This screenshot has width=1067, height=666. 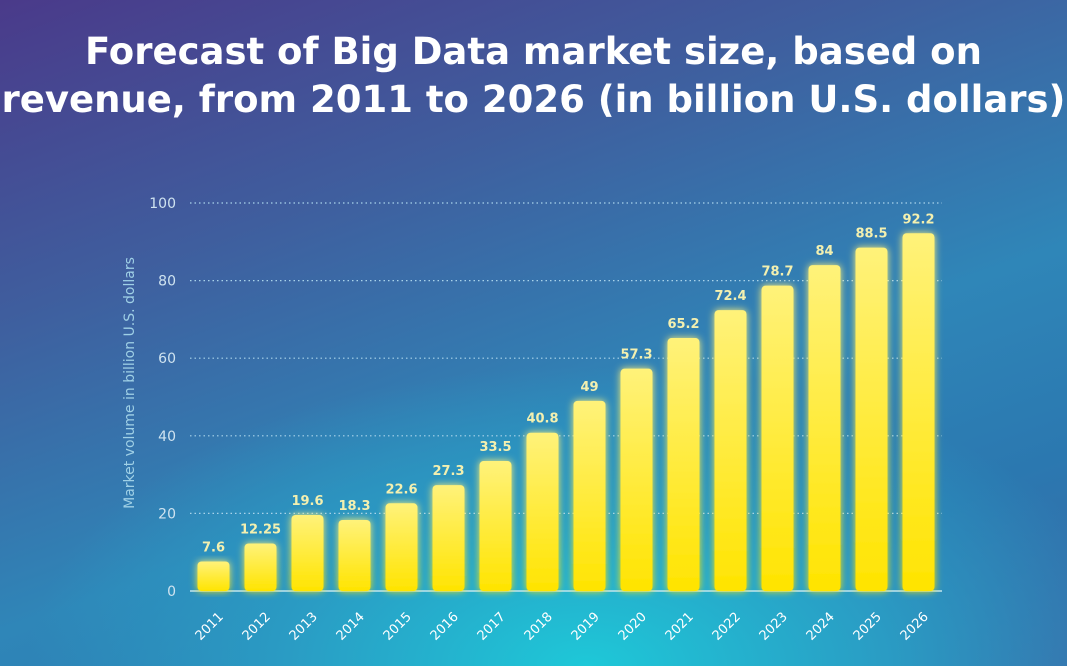 What do you see at coordinates (680, 627) in the screenshot?
I see `x-tick-label: 2021` at bounding box center [680, 627].